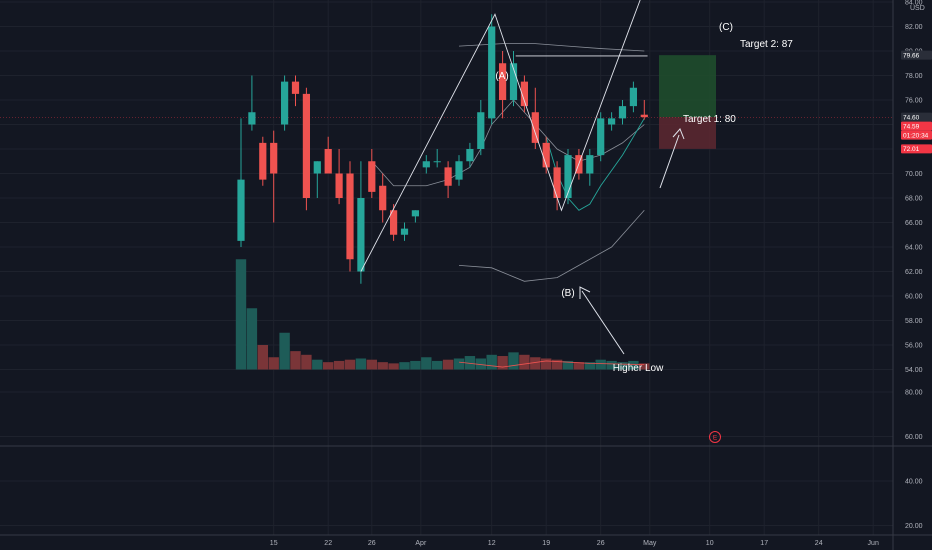 Image resolution: width=932 pixels, height=550 pixels. Describe the element at coordinates (914, 526) in the screenshot. I see `volume-tick-label: 20.00` at that location.